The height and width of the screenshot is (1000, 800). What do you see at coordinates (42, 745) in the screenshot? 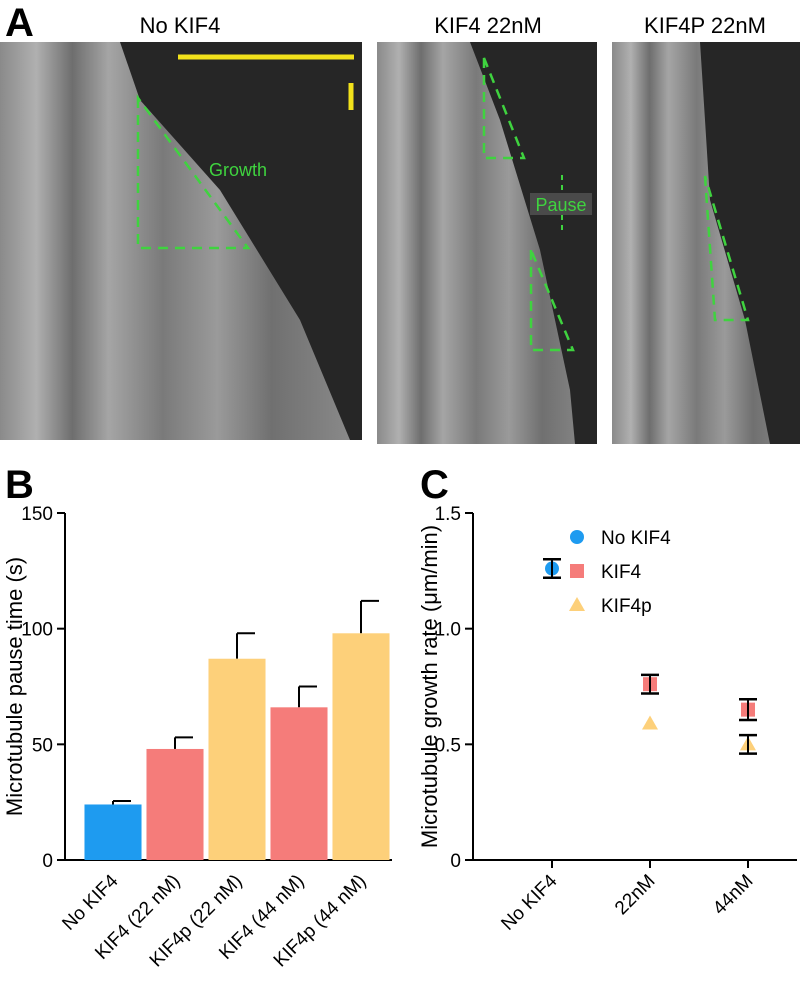
I see `y-tick-label: 50` at bounding box center [42, 745].